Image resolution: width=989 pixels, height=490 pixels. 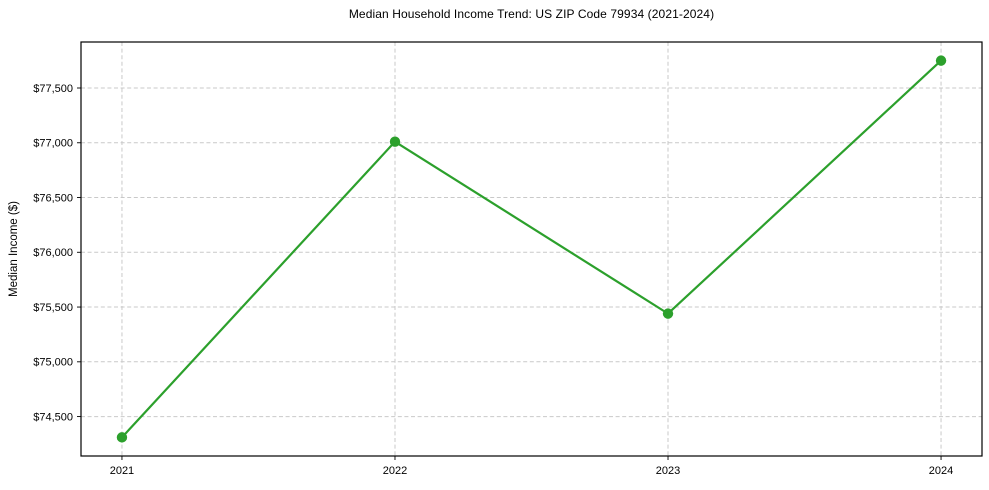 I want to click on x-tick-label: 2023, so click(x=668, y=471).